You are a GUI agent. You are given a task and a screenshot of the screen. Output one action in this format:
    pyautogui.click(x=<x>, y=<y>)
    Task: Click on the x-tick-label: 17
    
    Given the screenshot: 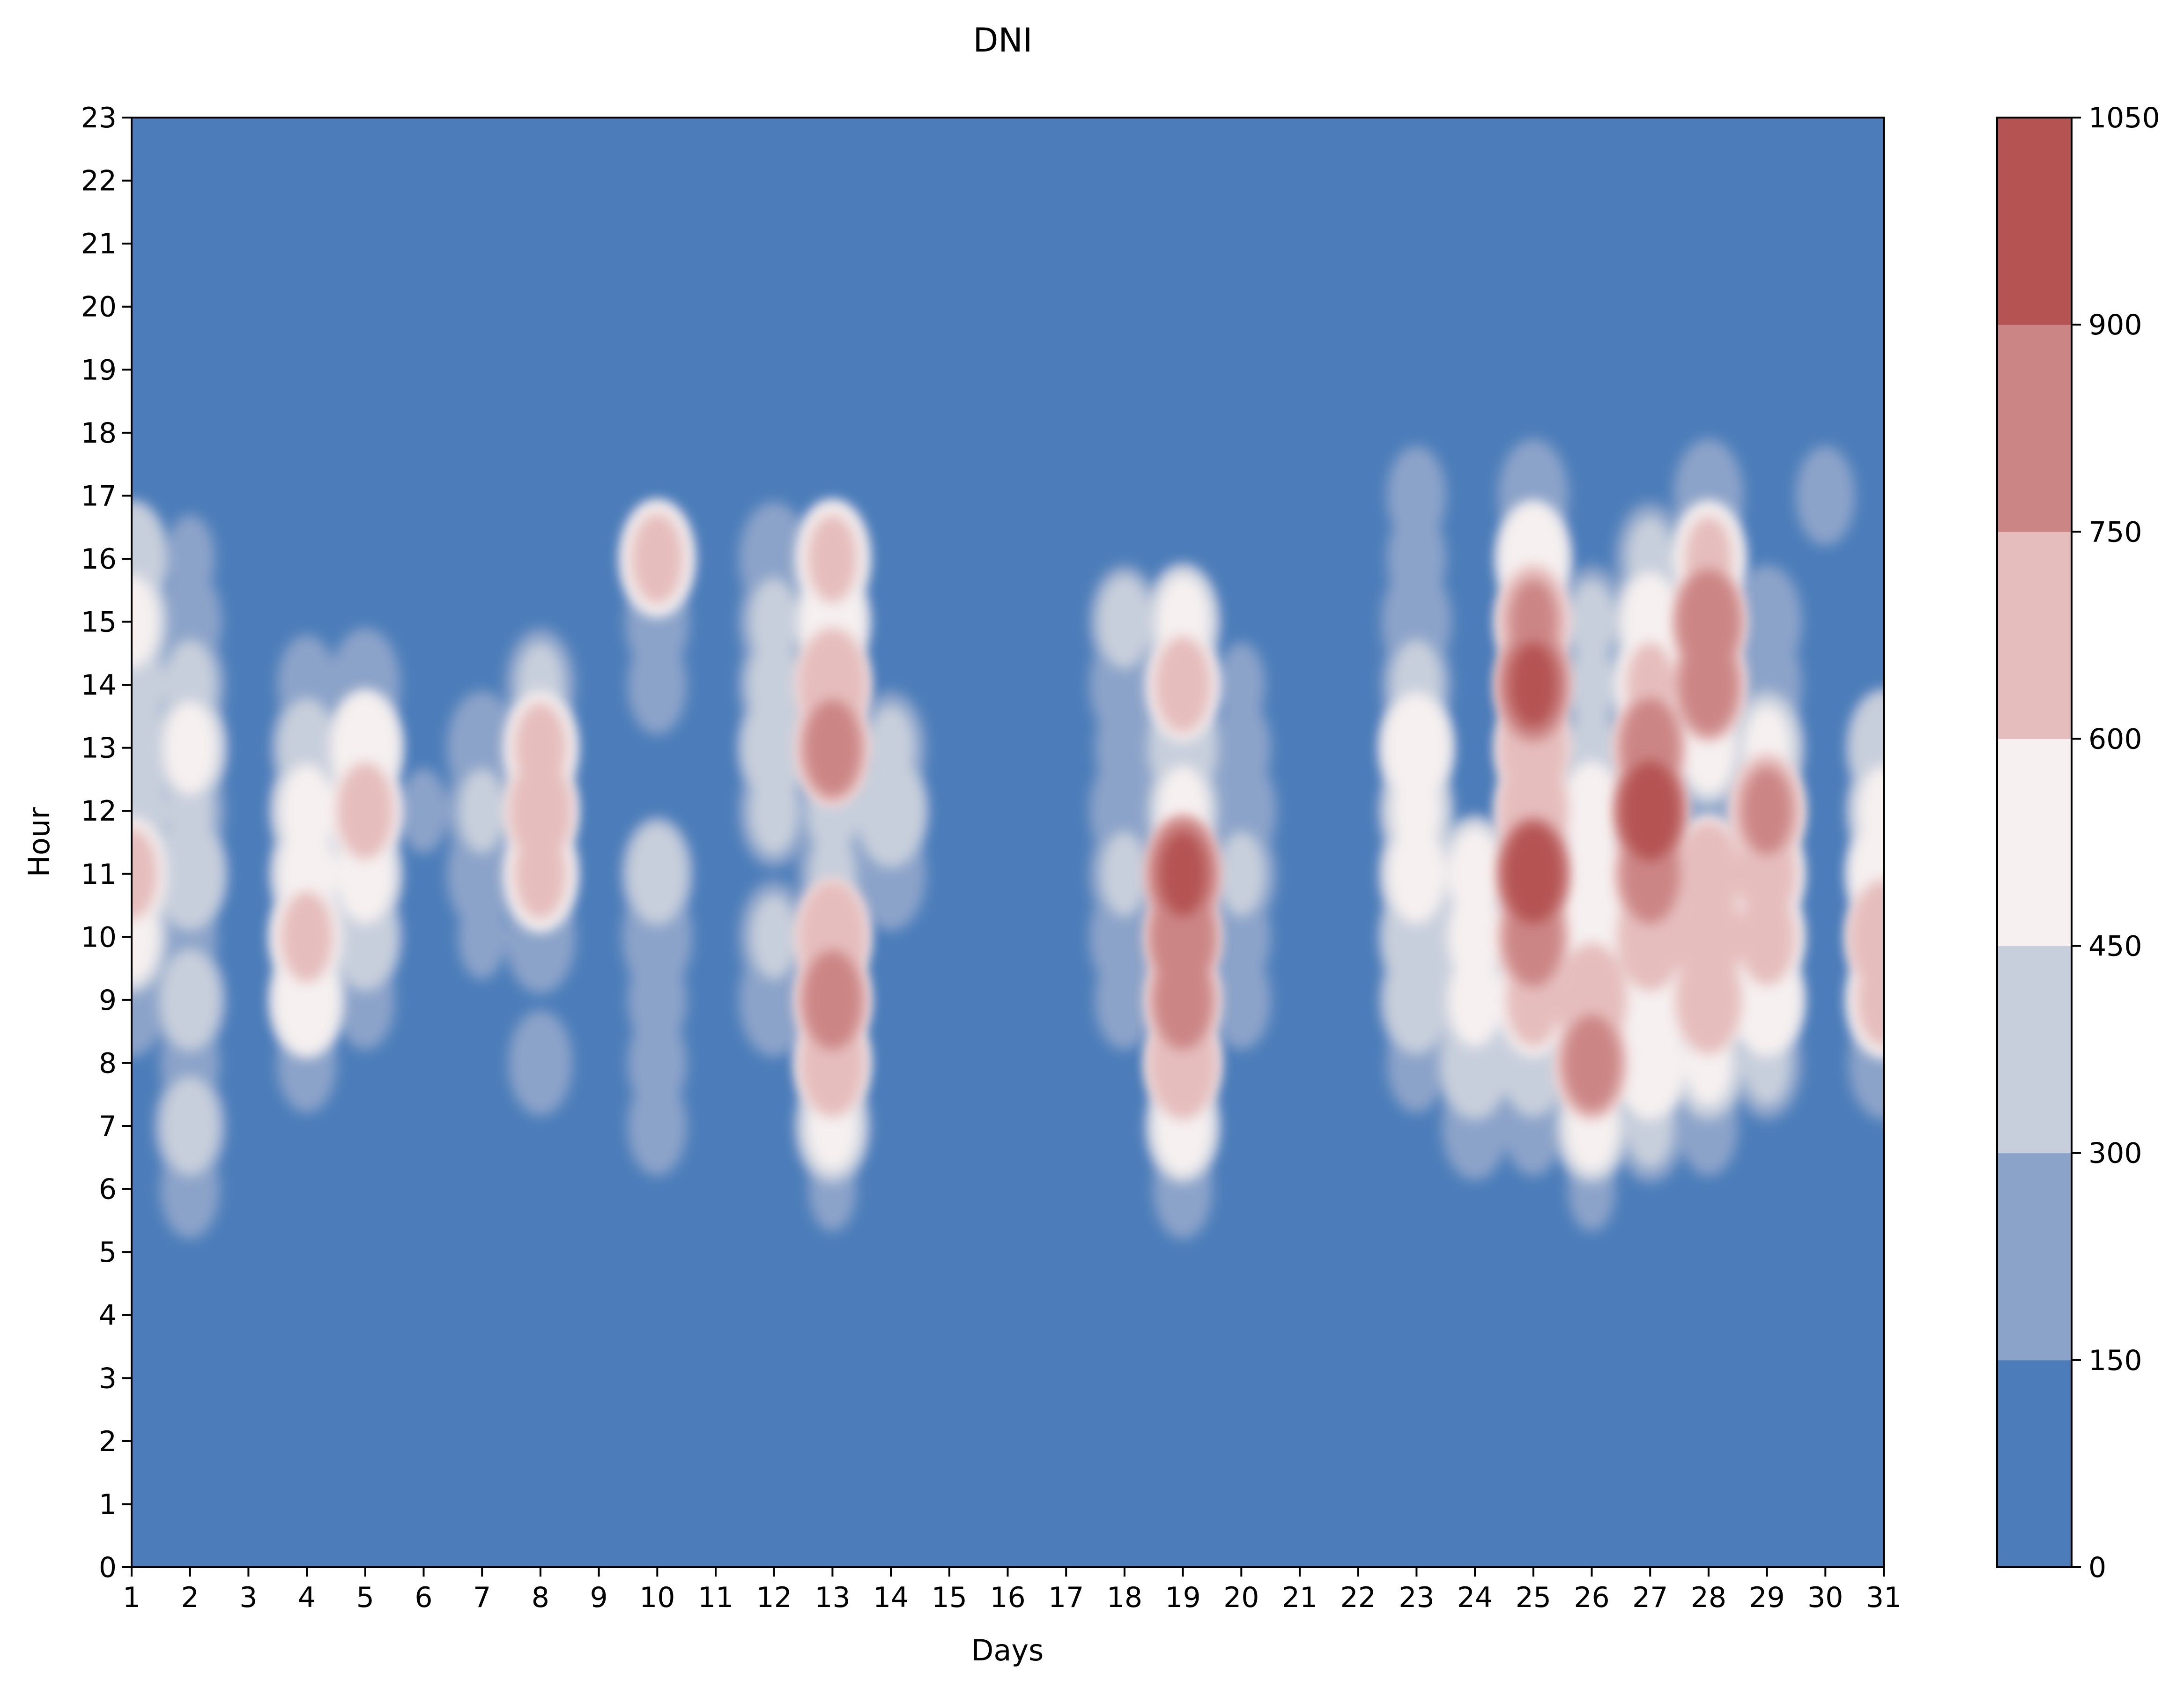 What is the action you would take?
    pyautogui.click(x=1066, y=1598)
    